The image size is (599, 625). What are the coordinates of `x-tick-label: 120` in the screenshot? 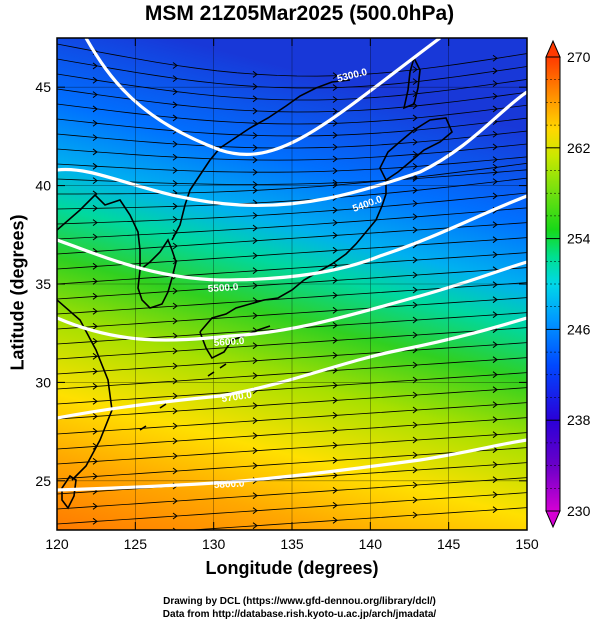 It's located at (57, 544).